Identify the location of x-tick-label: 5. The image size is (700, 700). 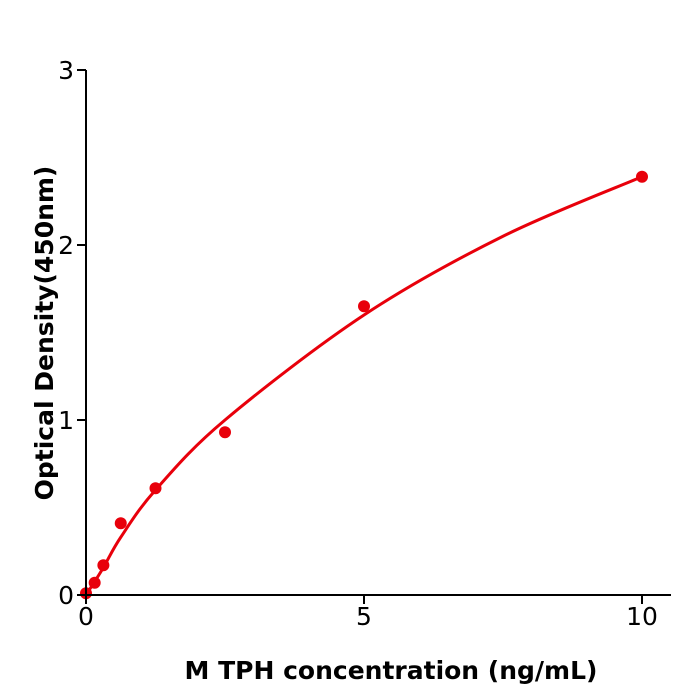
(364, 616).